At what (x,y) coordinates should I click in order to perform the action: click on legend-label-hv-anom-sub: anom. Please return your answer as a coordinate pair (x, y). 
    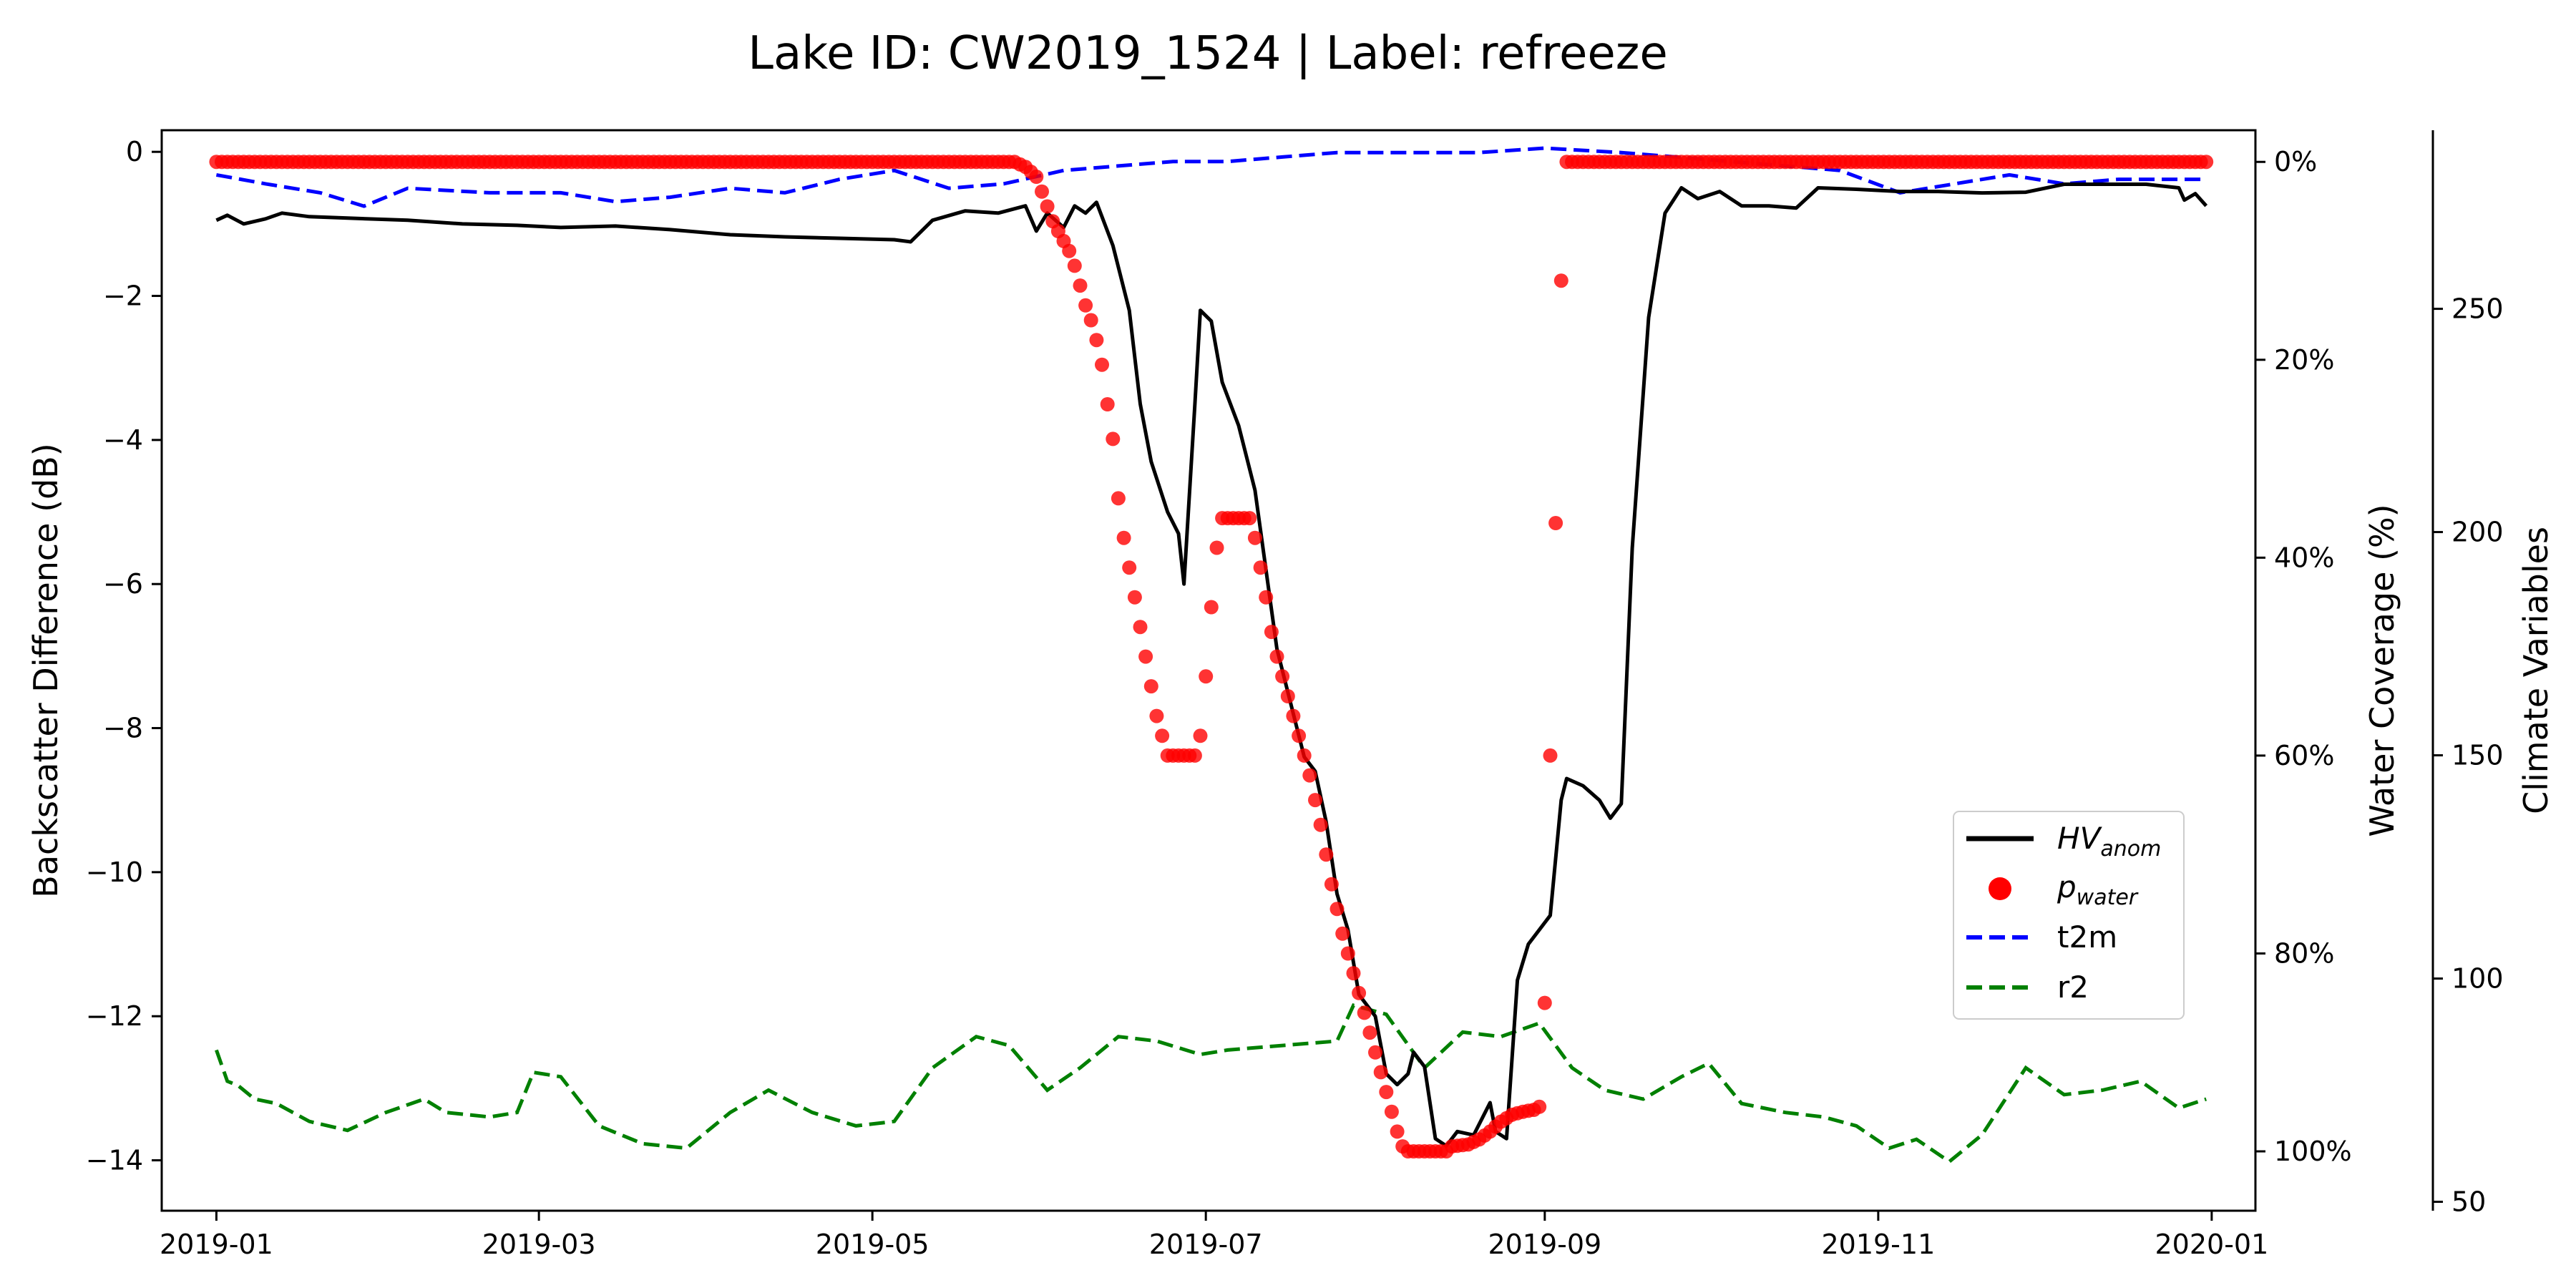
    Looking at the image, I should click on (2130, 849).